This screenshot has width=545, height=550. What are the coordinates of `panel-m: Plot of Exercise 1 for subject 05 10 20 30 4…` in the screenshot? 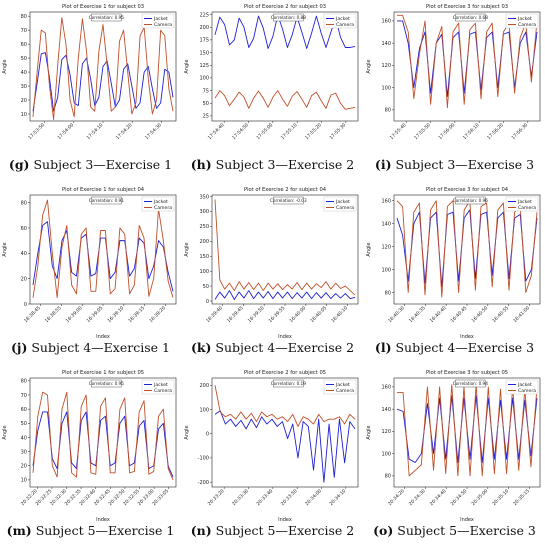 It's located at (90, 457).